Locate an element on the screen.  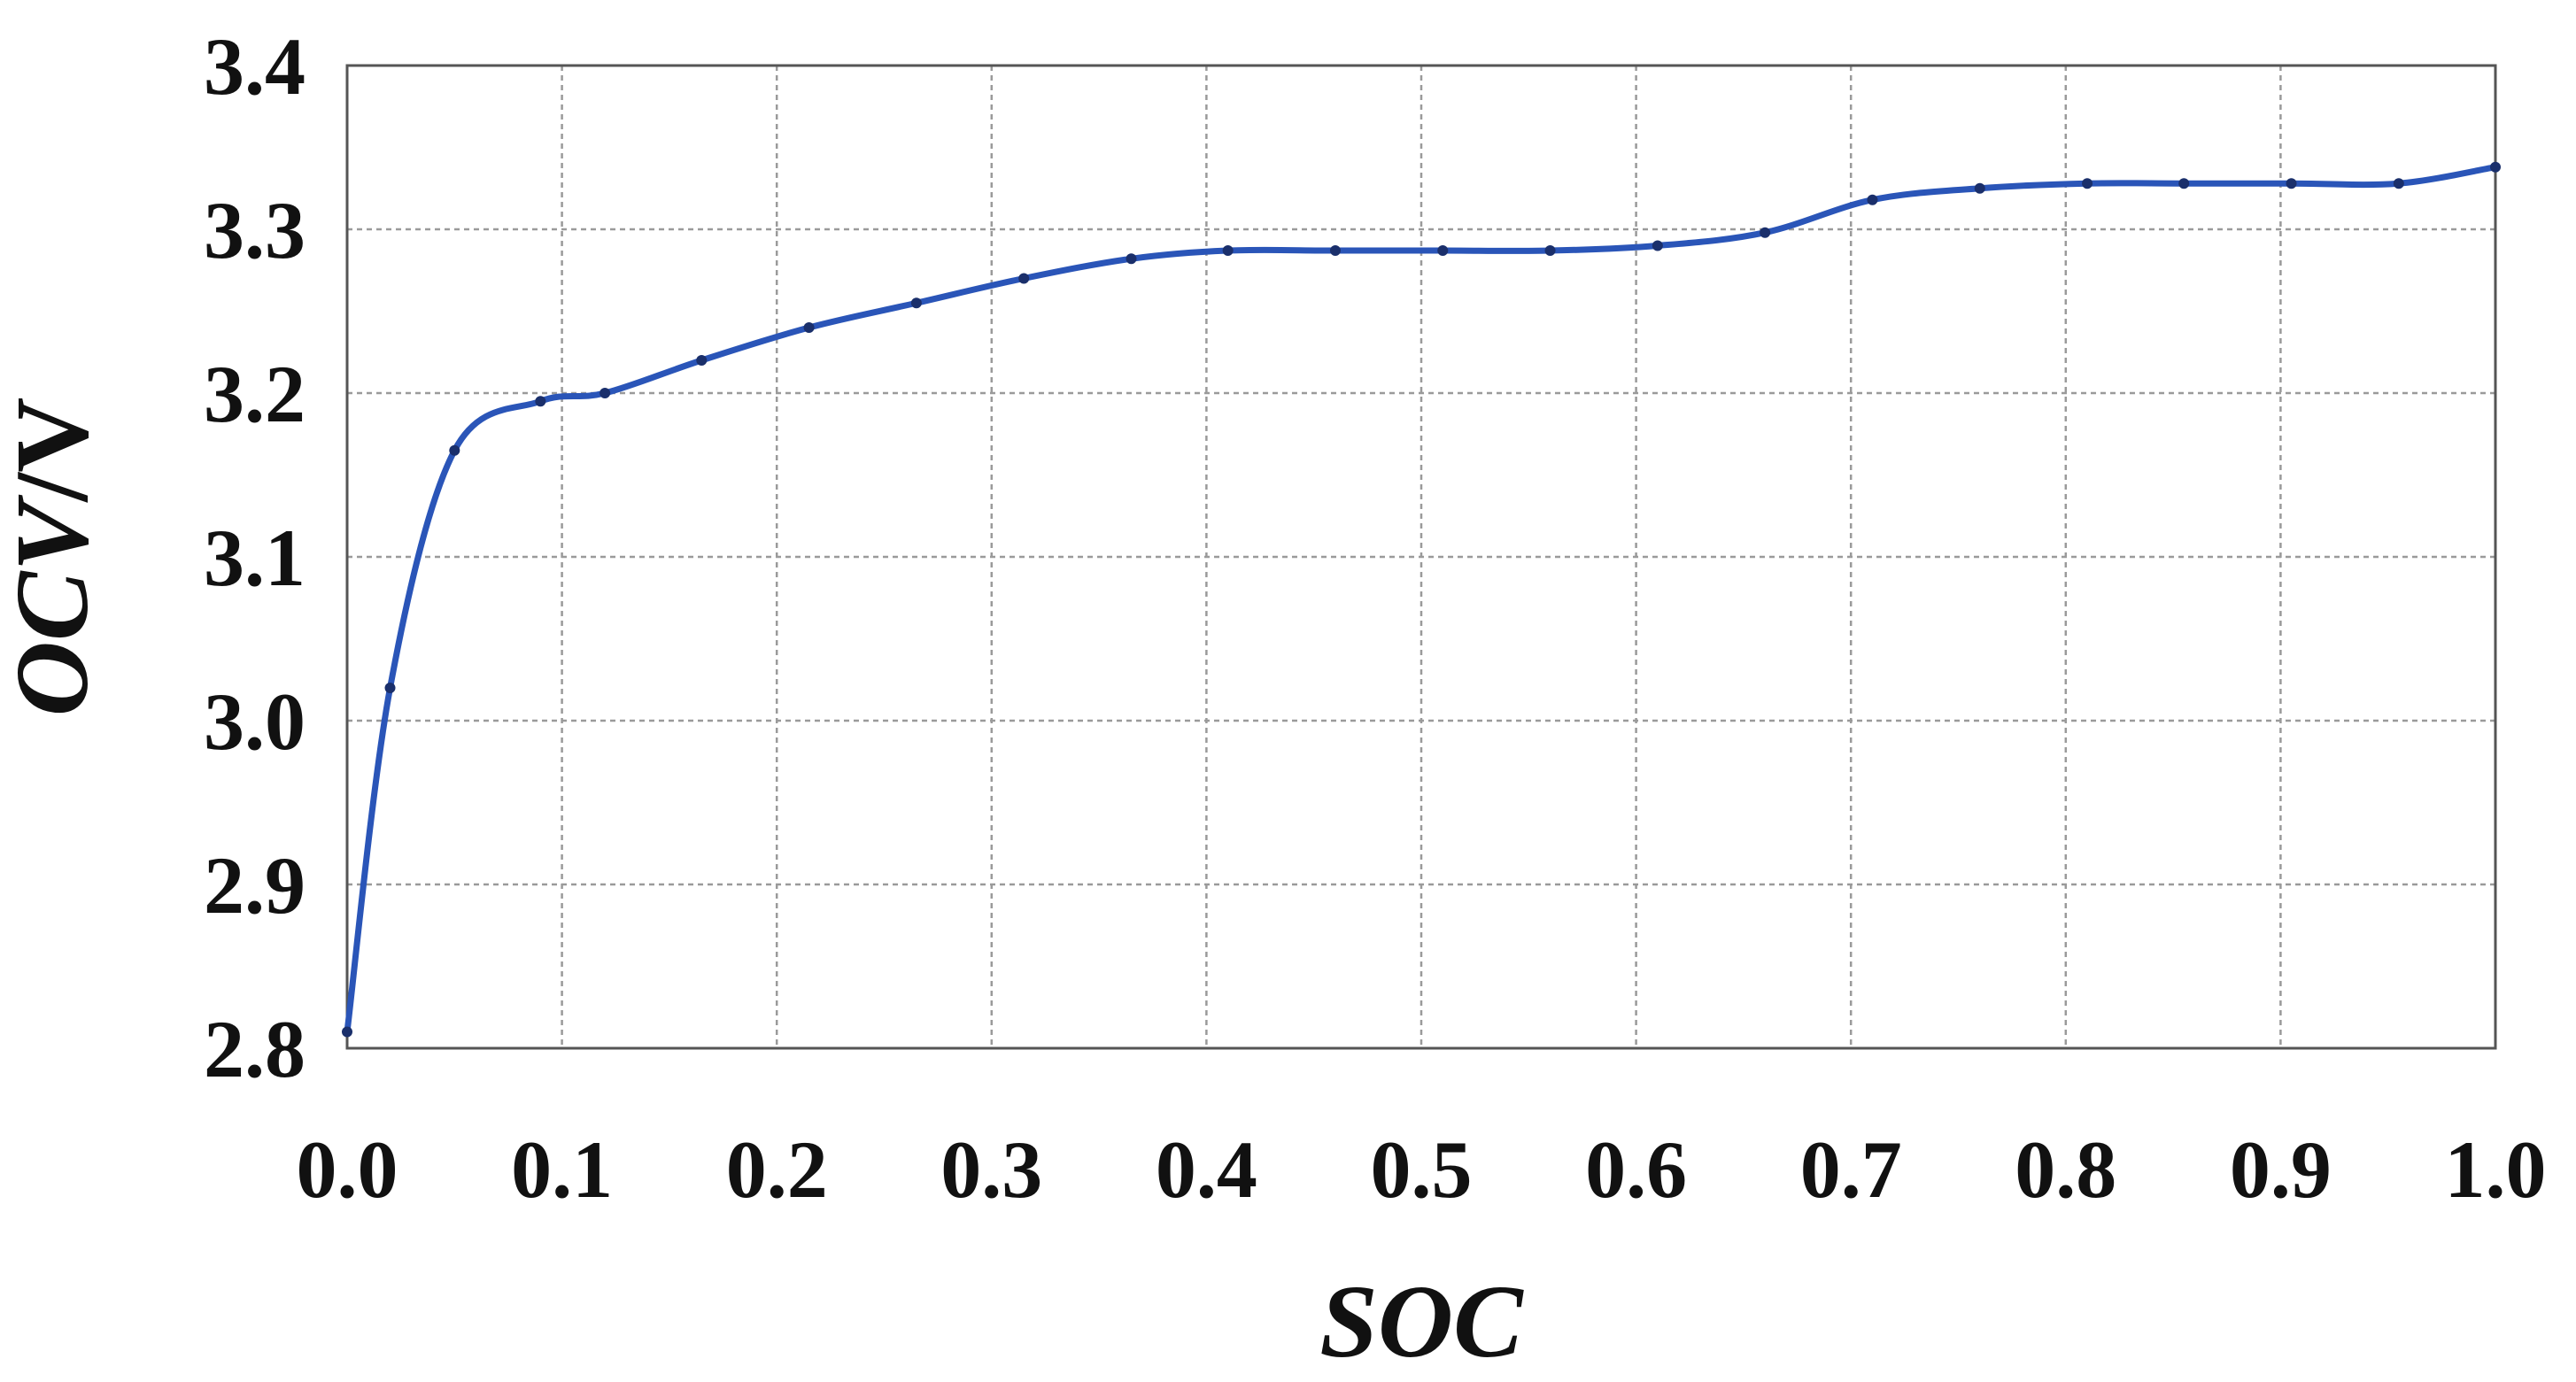
y-axis-title-italic: OCV is located at coordinates (55, 605).